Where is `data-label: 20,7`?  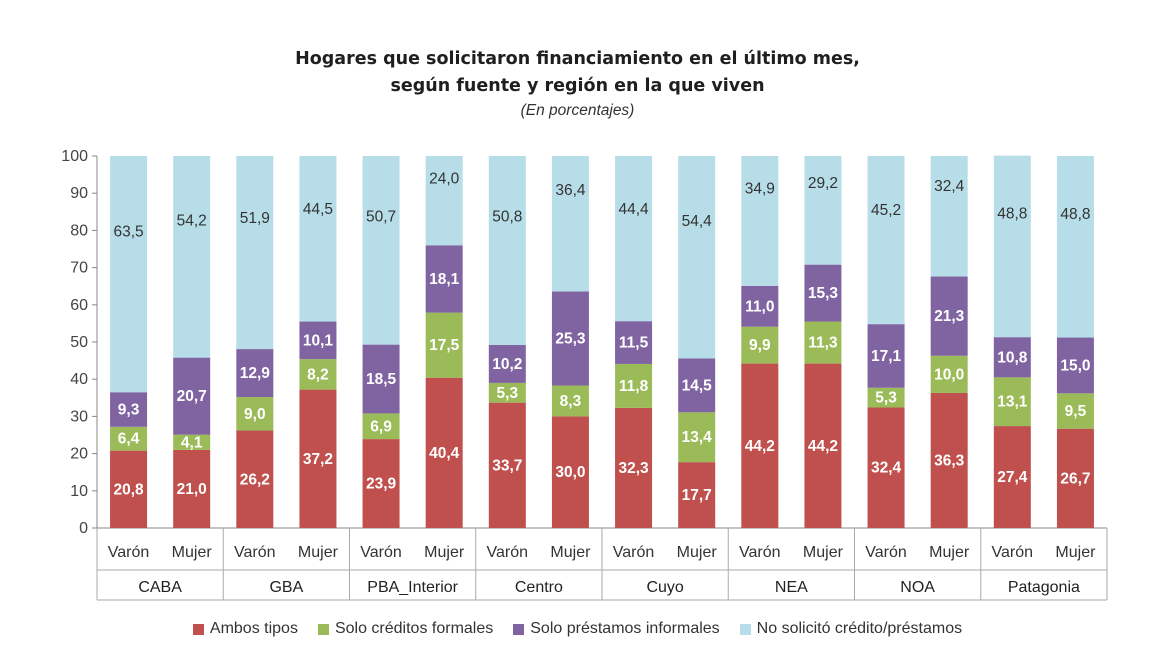 data-label: 20,7 is located at coordinates (192, 396).